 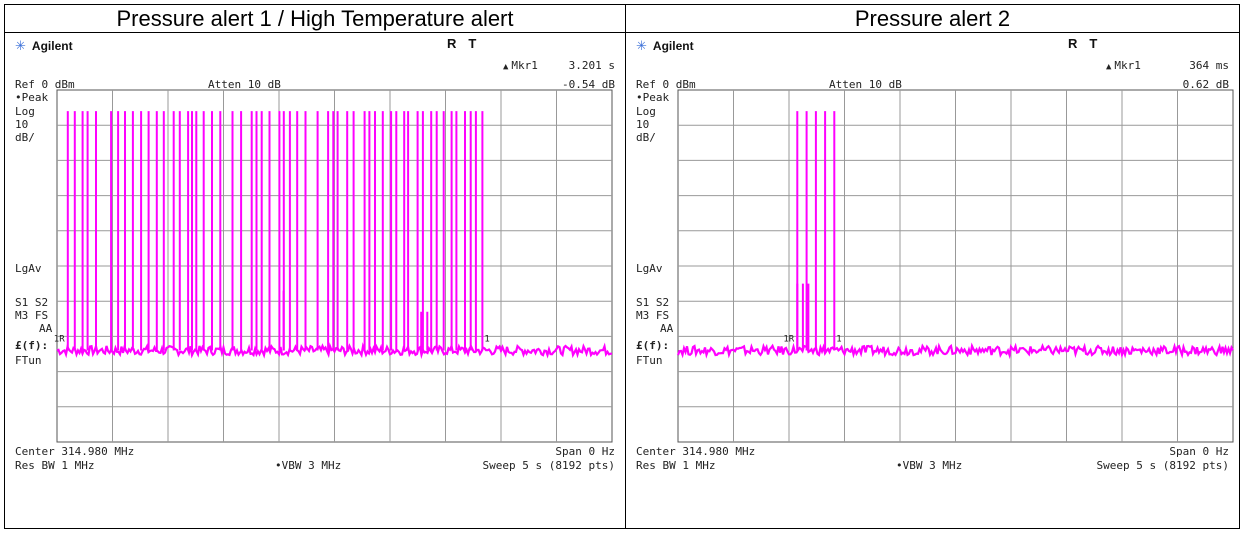 What do you see at coordinates (1209, 65) in the screenshot?
I see `marker-time: 364 ms` at bounding box center [1209, 65].